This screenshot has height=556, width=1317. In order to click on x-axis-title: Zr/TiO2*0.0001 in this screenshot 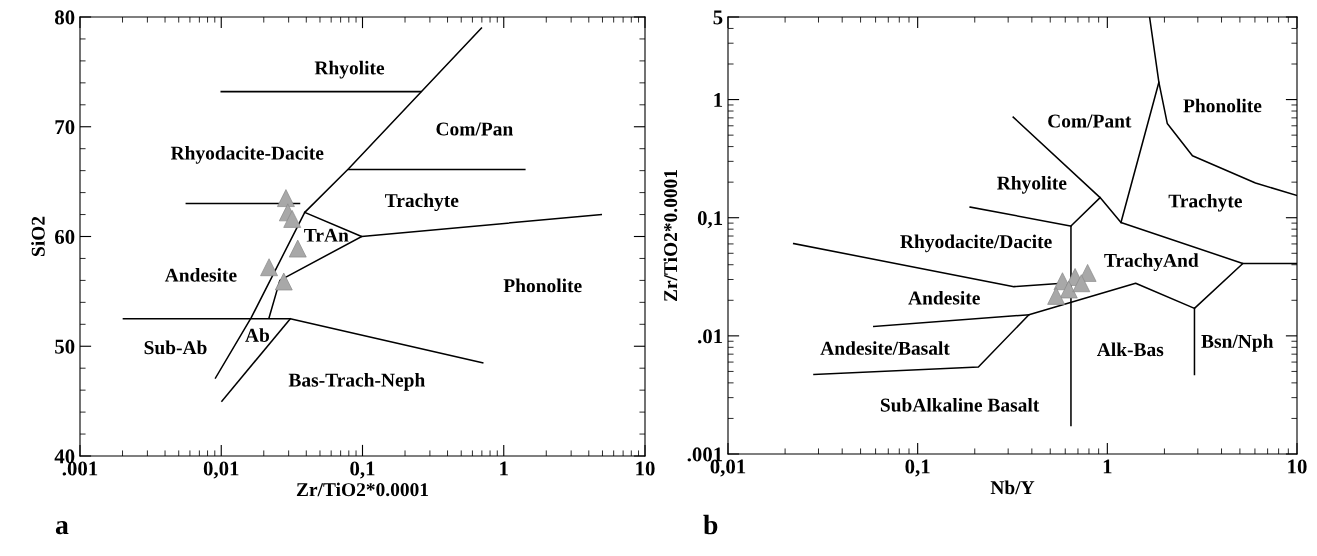, I will do `click(362, 489)`.